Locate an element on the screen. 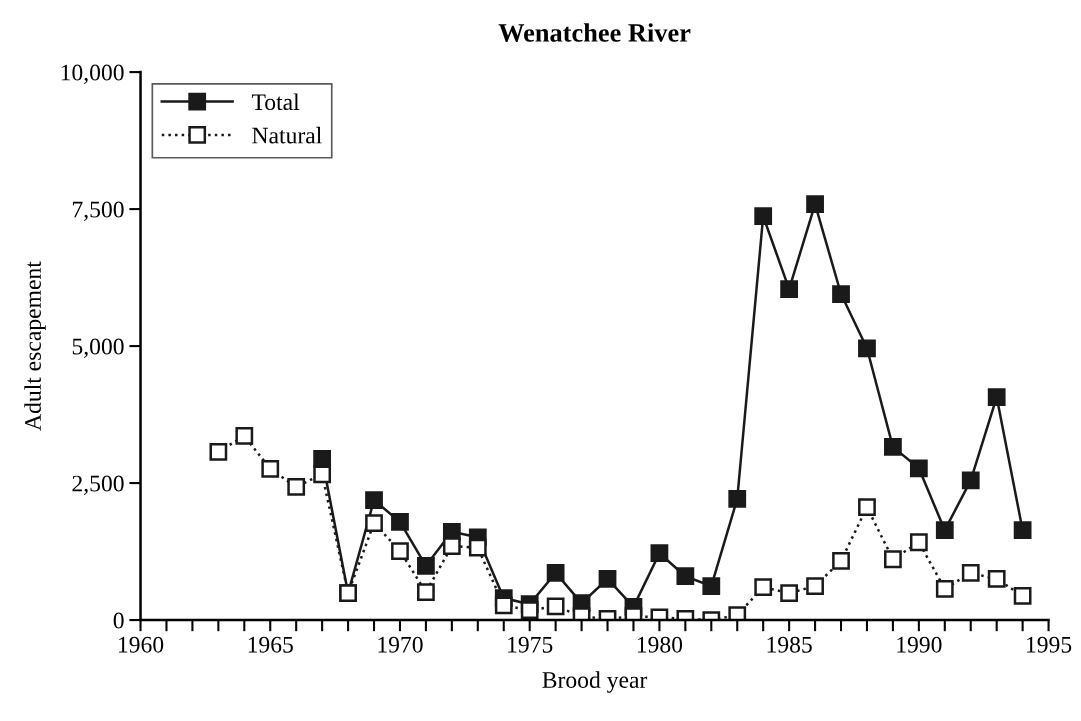 Image resolution: width=1081 pixels, height=721 pixels. legend-label: Total is located at coordinates (275, 102).